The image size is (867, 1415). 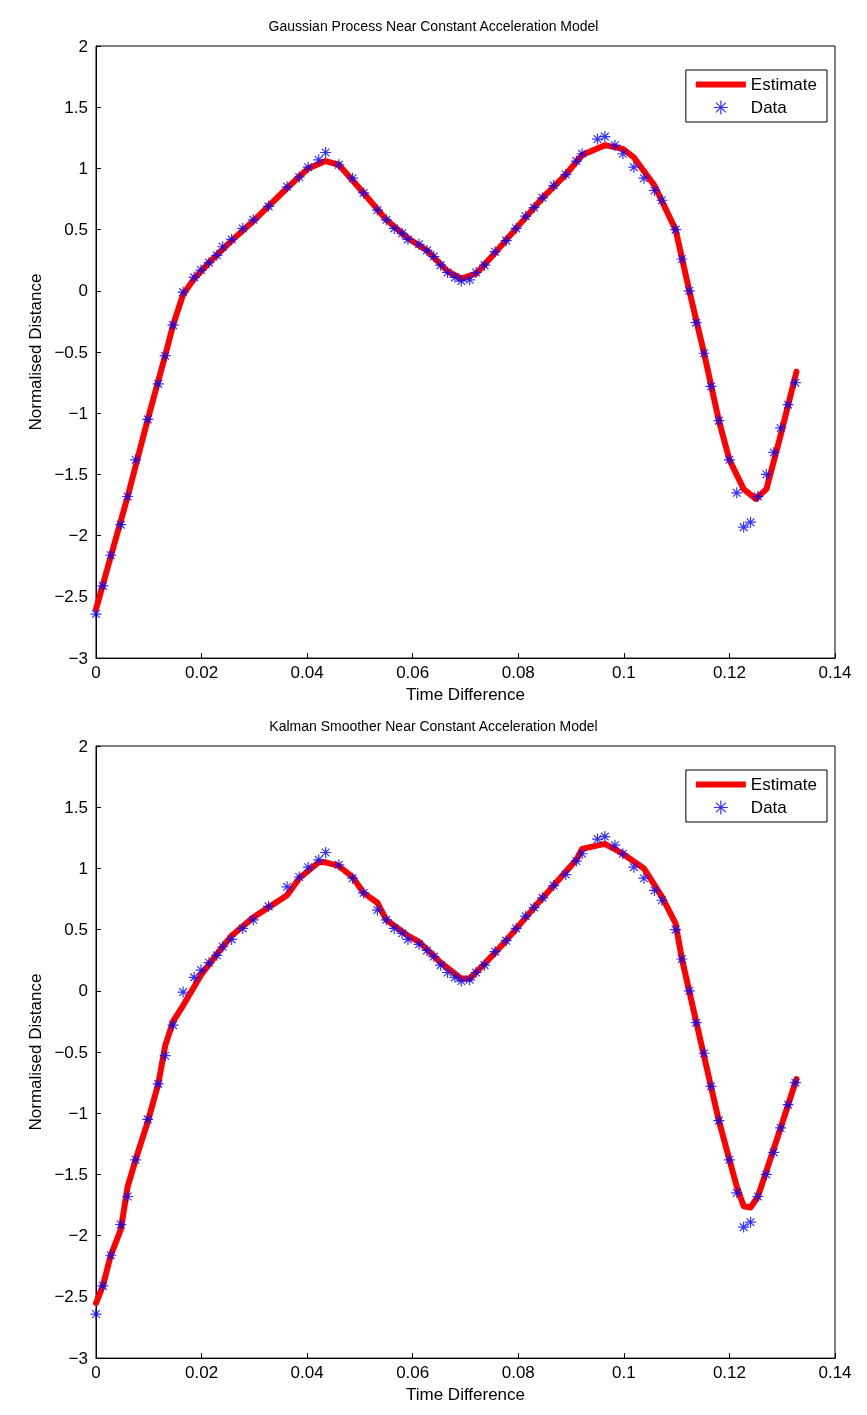 I want to click on chart-title: Gaussian Process Near Constant Acceleration Model, so click(x=433, y=26).